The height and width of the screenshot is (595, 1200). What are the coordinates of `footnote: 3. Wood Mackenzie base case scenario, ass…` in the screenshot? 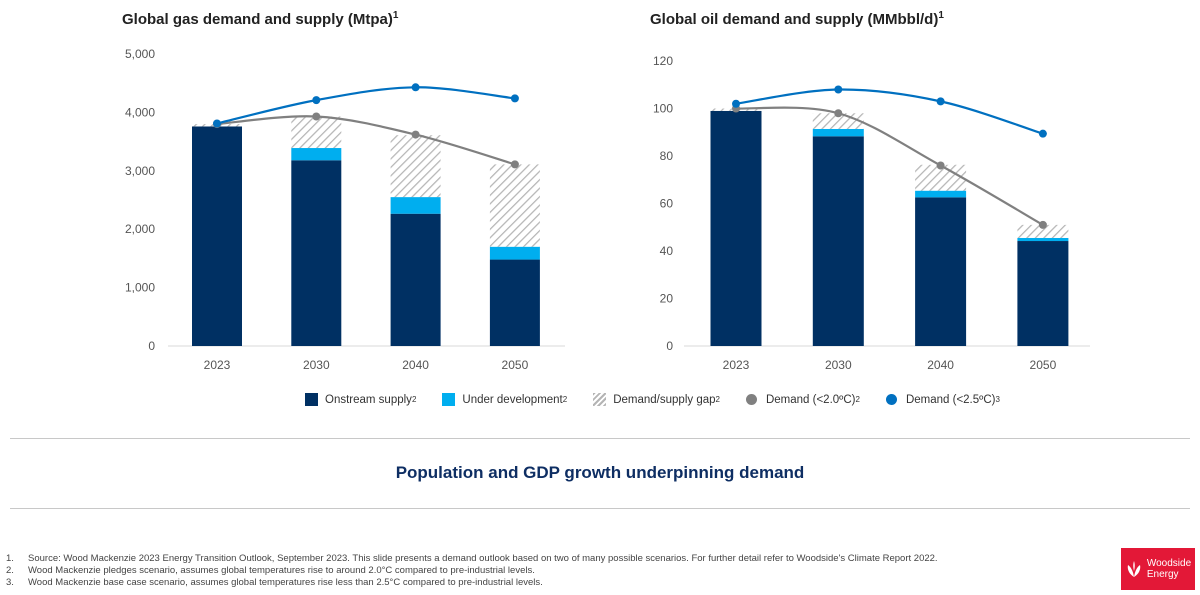 It's located at (274, 582).